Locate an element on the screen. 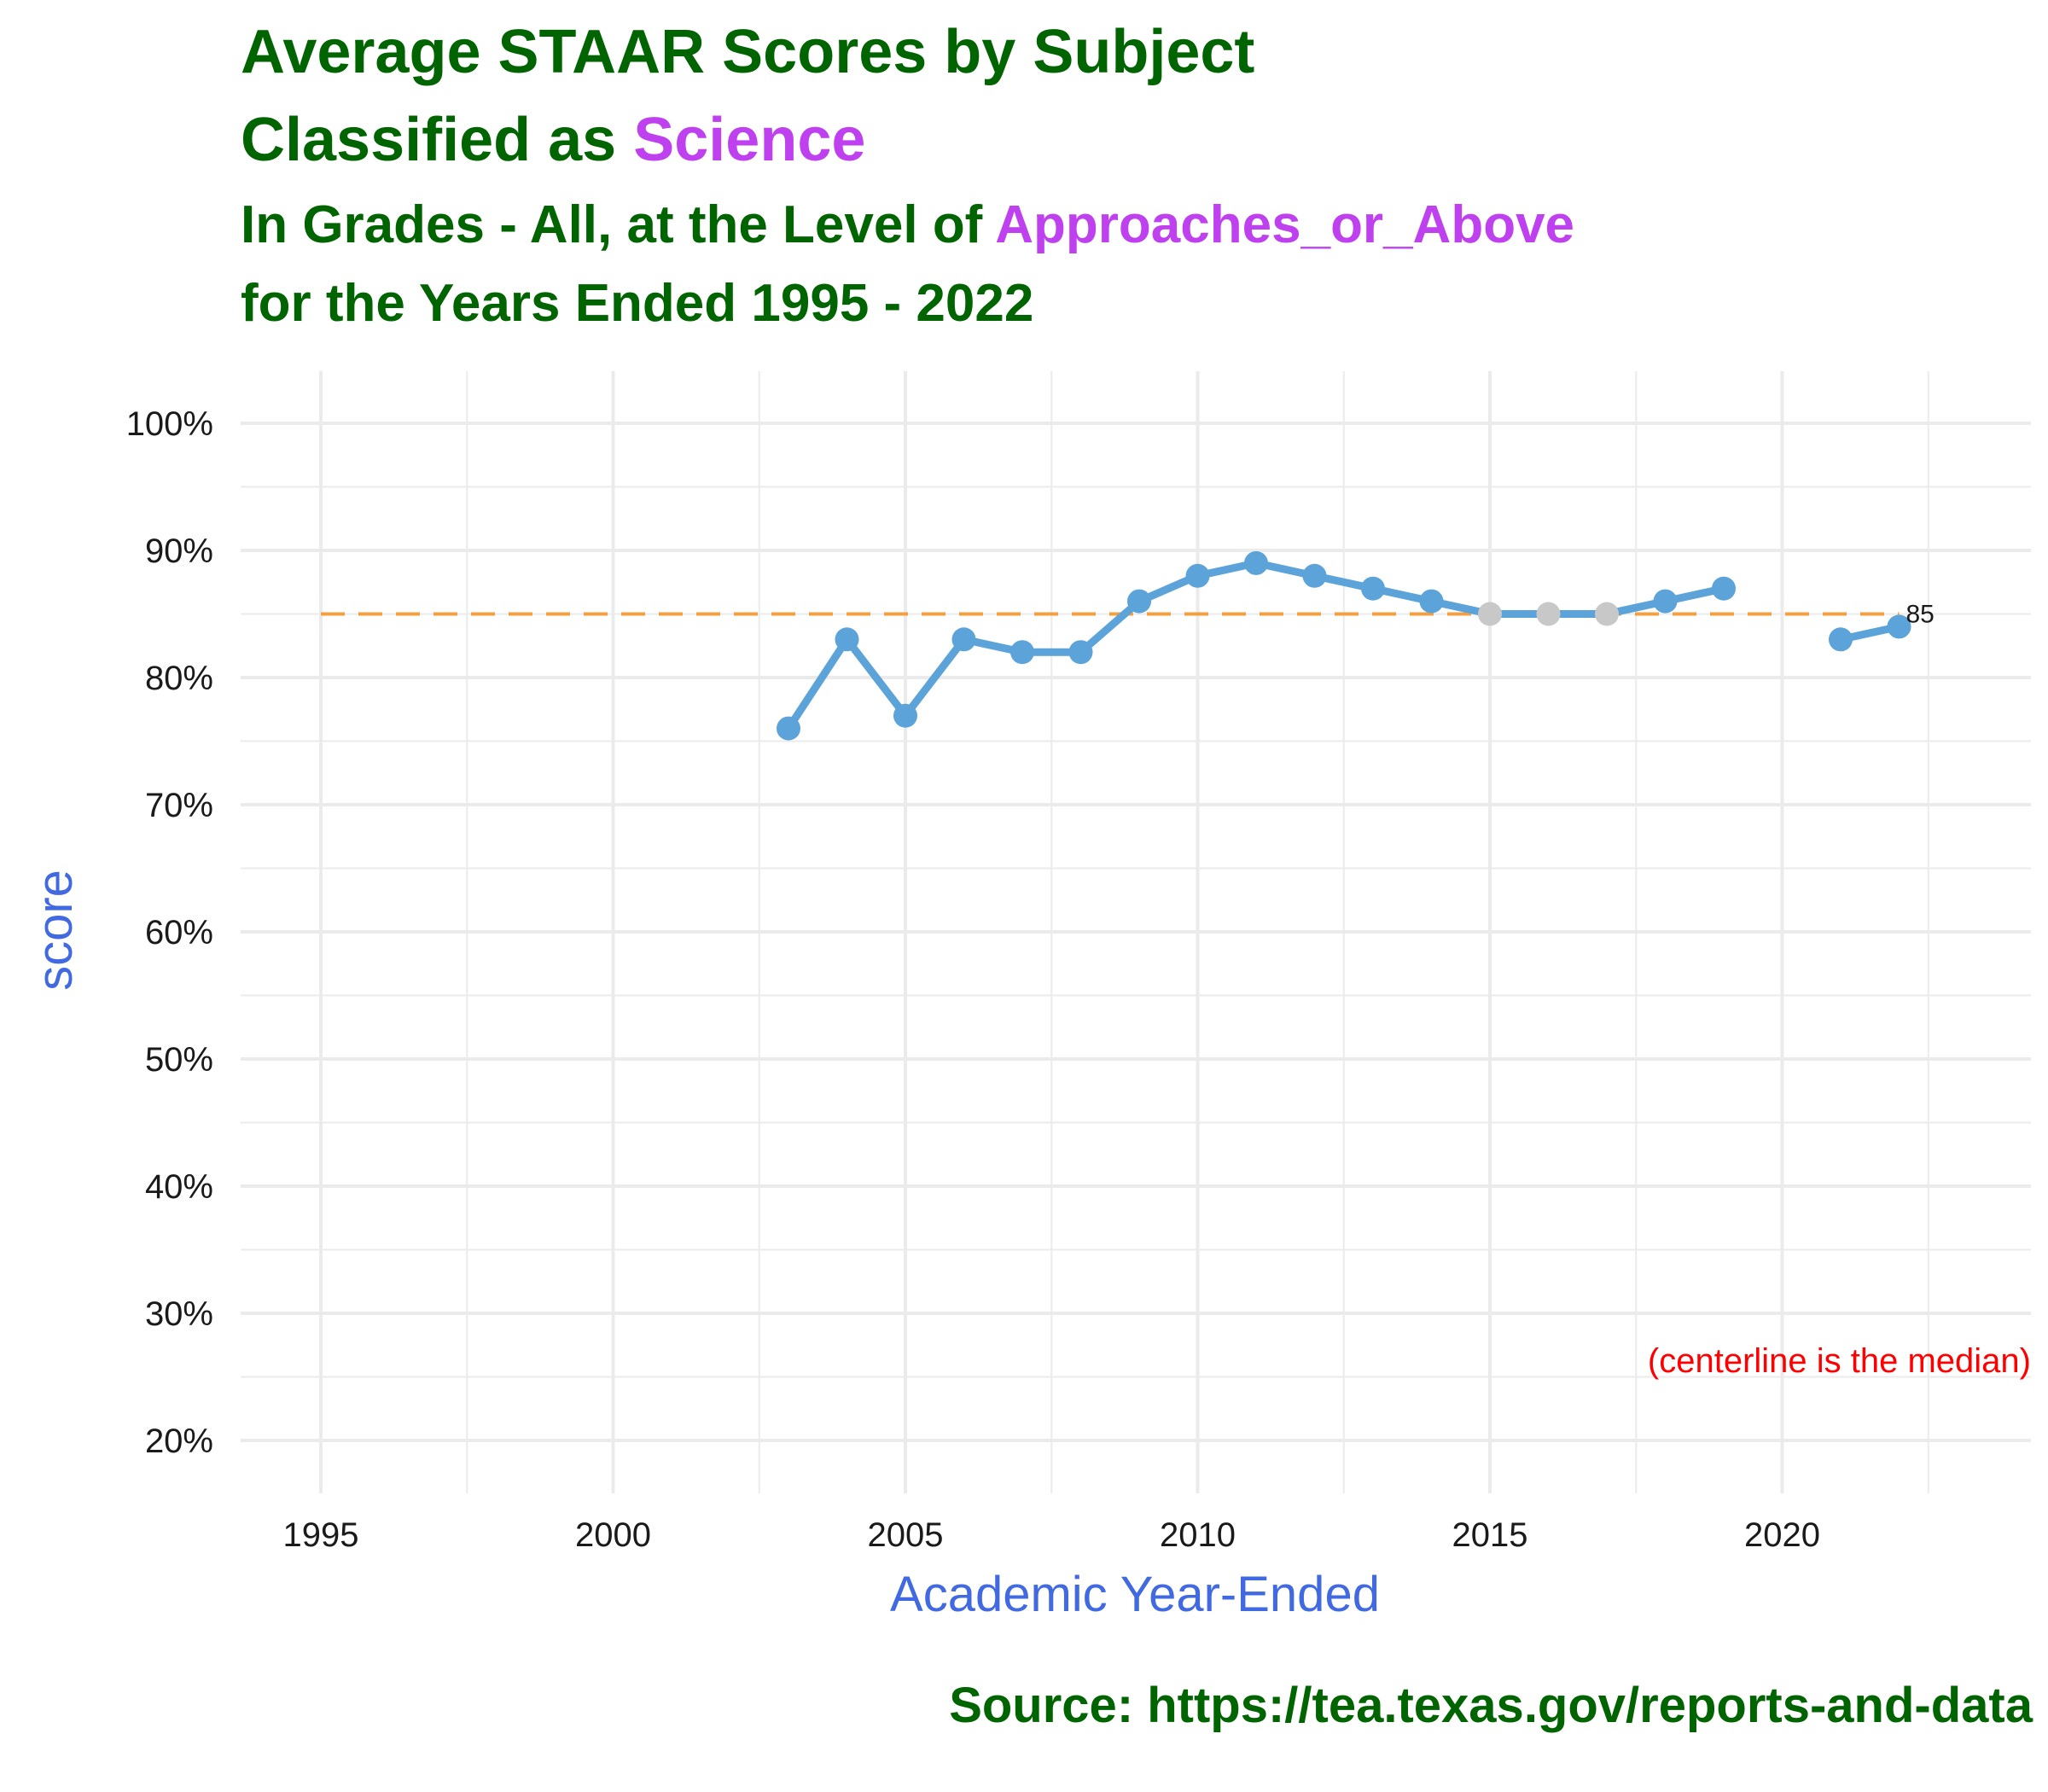 Image resolution: width=2048 pixels, height=1792 pixels. chart-title-line2: Classified as Science is located at coordinates (553, 140).